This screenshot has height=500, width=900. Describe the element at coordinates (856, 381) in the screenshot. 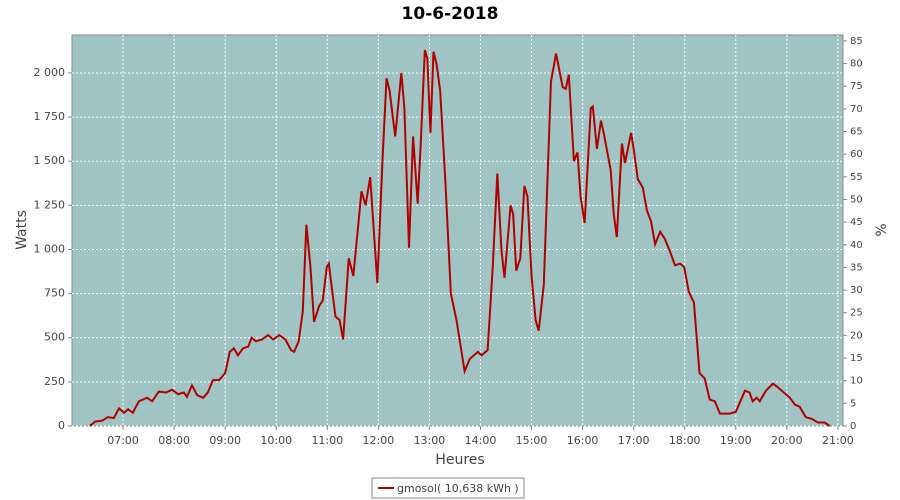

I see `y2-tick-label: 10` at that location.